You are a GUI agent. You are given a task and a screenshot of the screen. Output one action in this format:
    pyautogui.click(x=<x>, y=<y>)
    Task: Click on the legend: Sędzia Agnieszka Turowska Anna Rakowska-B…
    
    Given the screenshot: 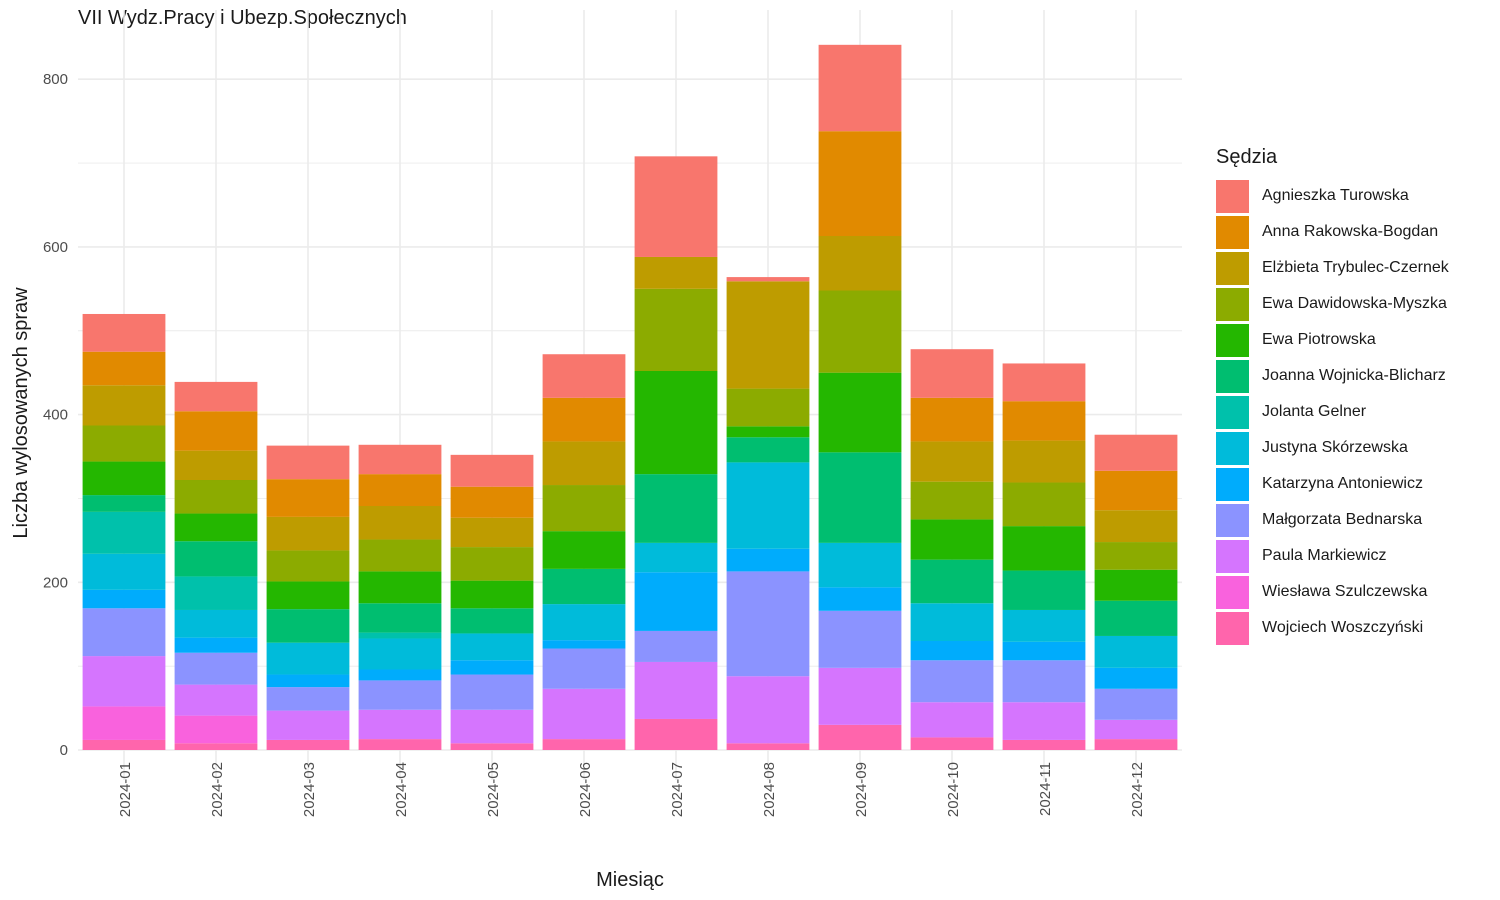 What is the action you would take?
    pyautogui.click(x=1332, y=396)
    